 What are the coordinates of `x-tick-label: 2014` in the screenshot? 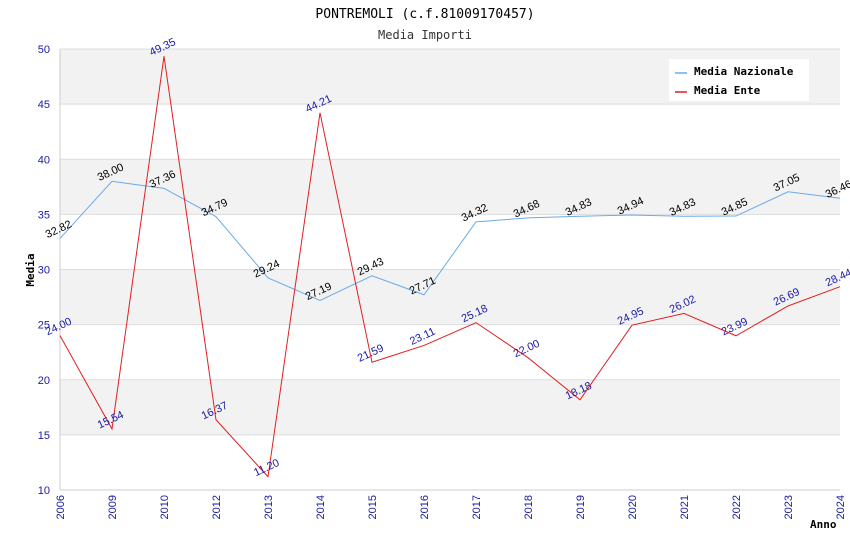 It's located at (321, 507).